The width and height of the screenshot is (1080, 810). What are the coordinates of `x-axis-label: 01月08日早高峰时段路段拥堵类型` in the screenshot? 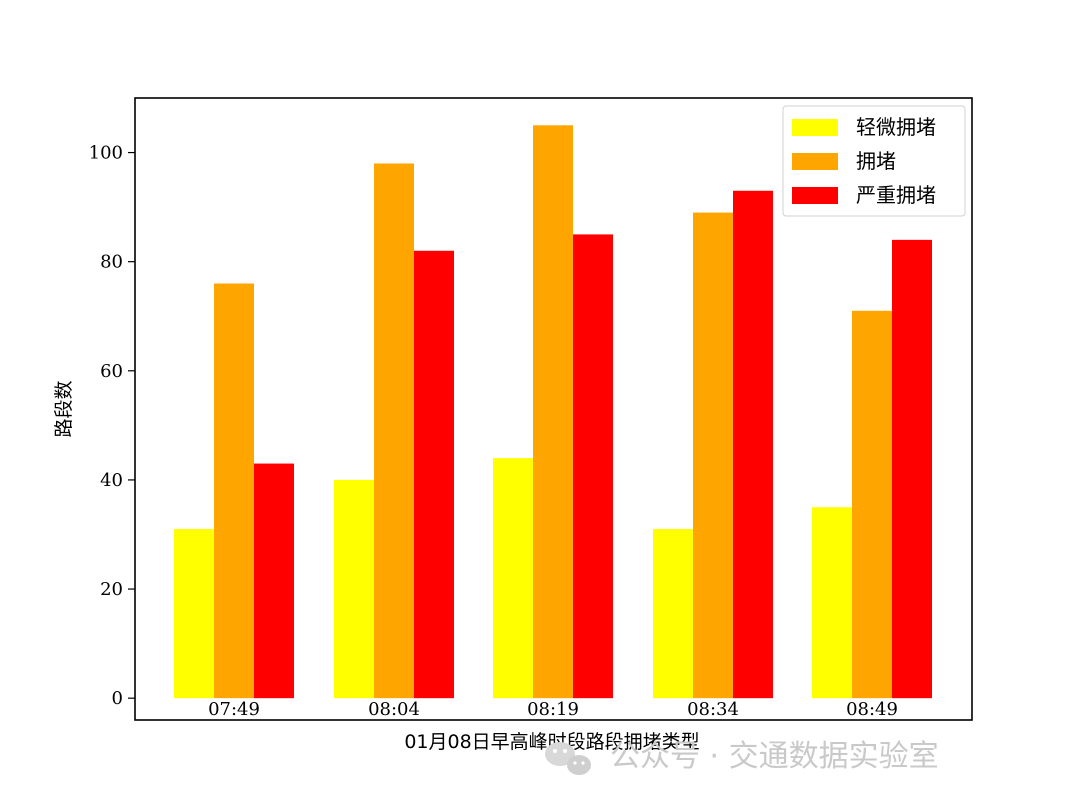 It's located at (551, 742).